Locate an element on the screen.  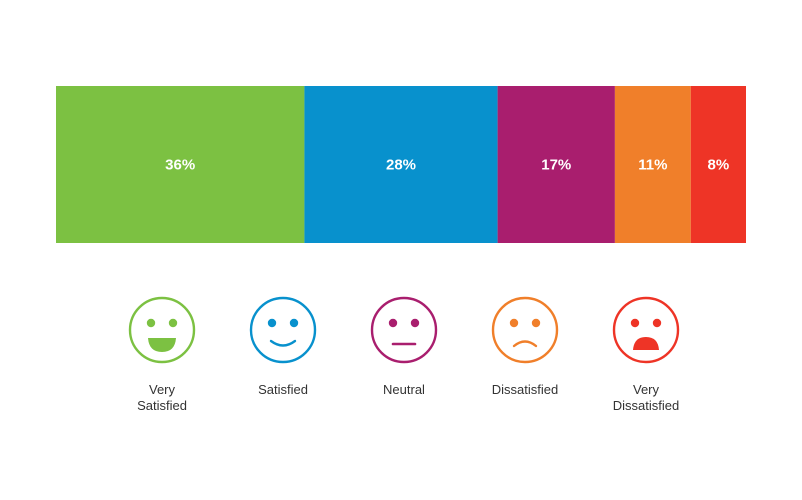
sad-open-mouth-icon is located at coordinates (646, 330).